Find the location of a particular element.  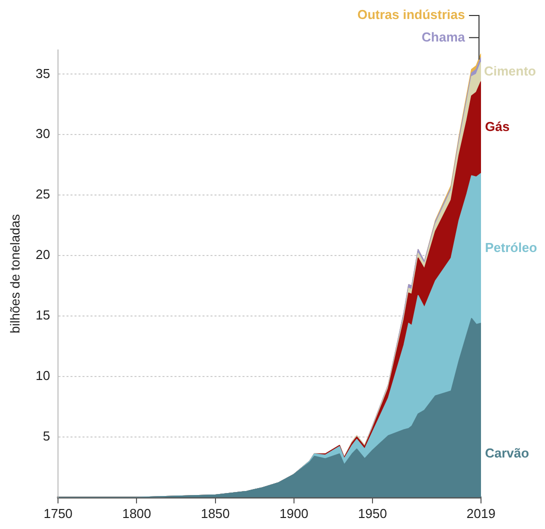

y-tick-label: 25 is located at coordinates (43, 194).